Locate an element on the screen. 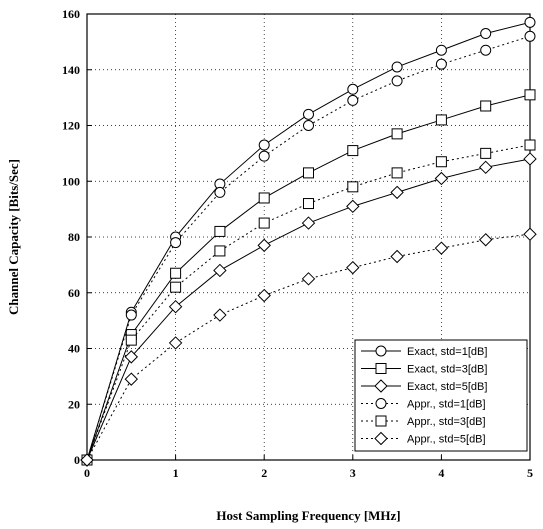  x-axis-label: Host Sampling Frequency [MHz] is located at coordinates (308, 515).